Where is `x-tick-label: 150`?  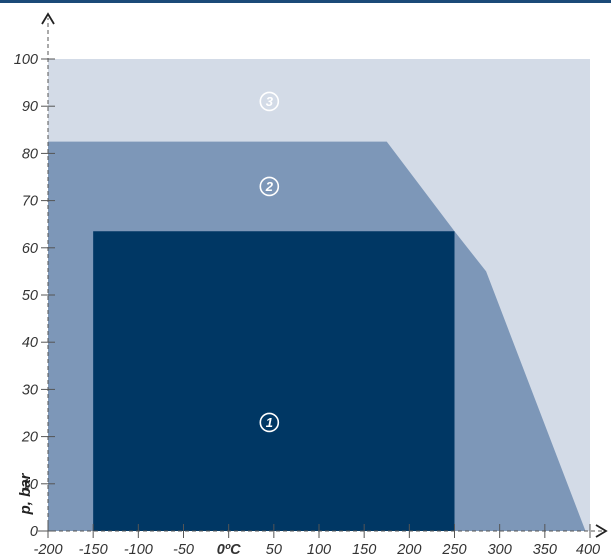
x-tick-label: 150 is located at coordinates (364, 550).